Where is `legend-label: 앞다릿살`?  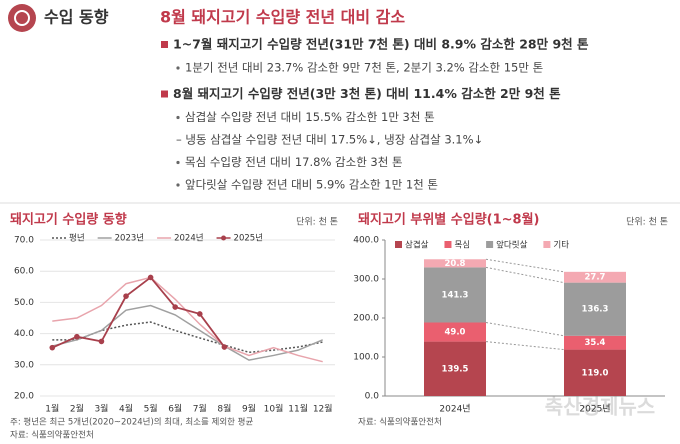
legend-label: 앞다릿살 is located at coordinates (511, 245).